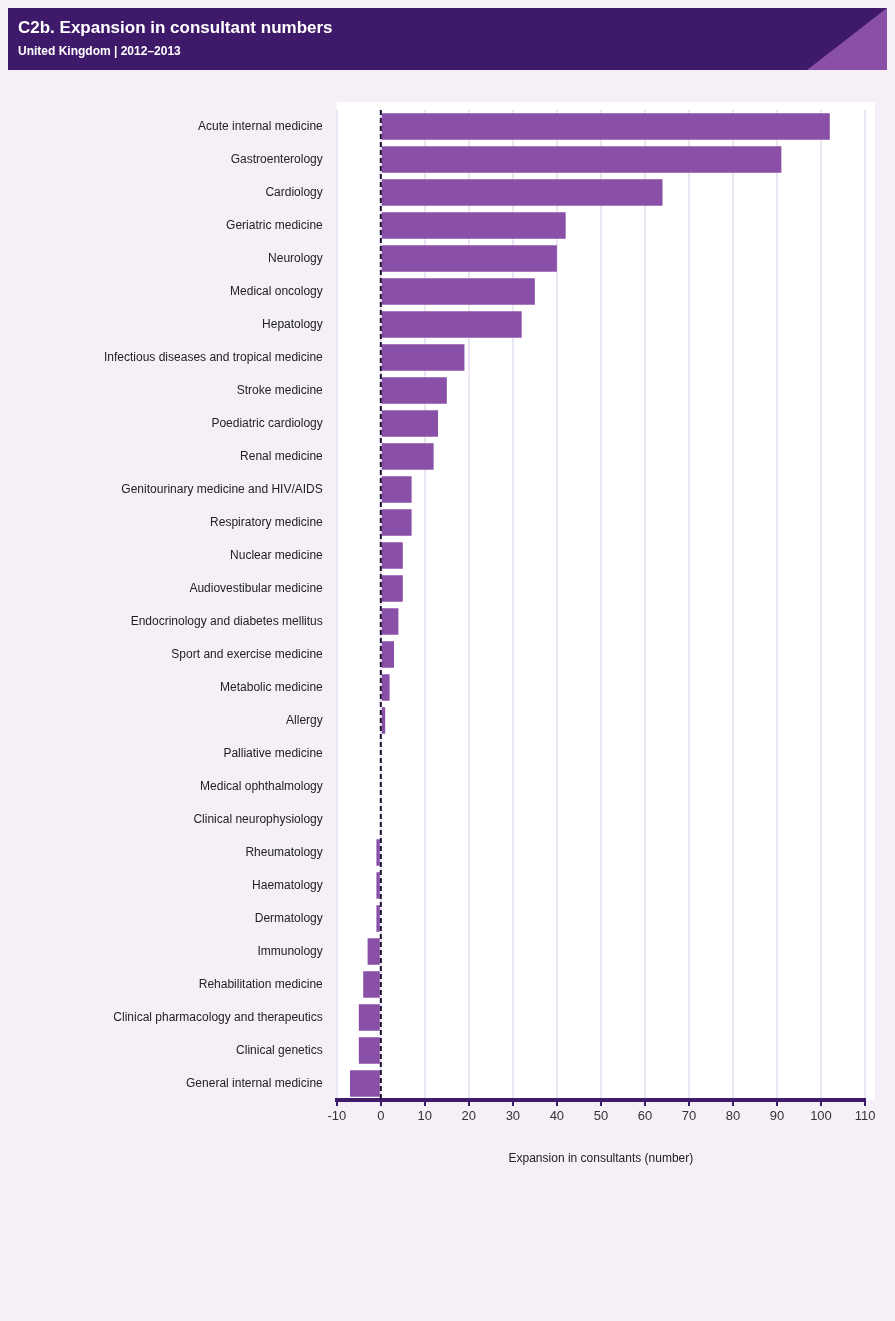 The width and height of the screenshot is (895, 1321). What do you see at coordinates (276, 290) in the screenshot?
I see `y-tick-label: Medical oncology` at bounding box center [276, 290].